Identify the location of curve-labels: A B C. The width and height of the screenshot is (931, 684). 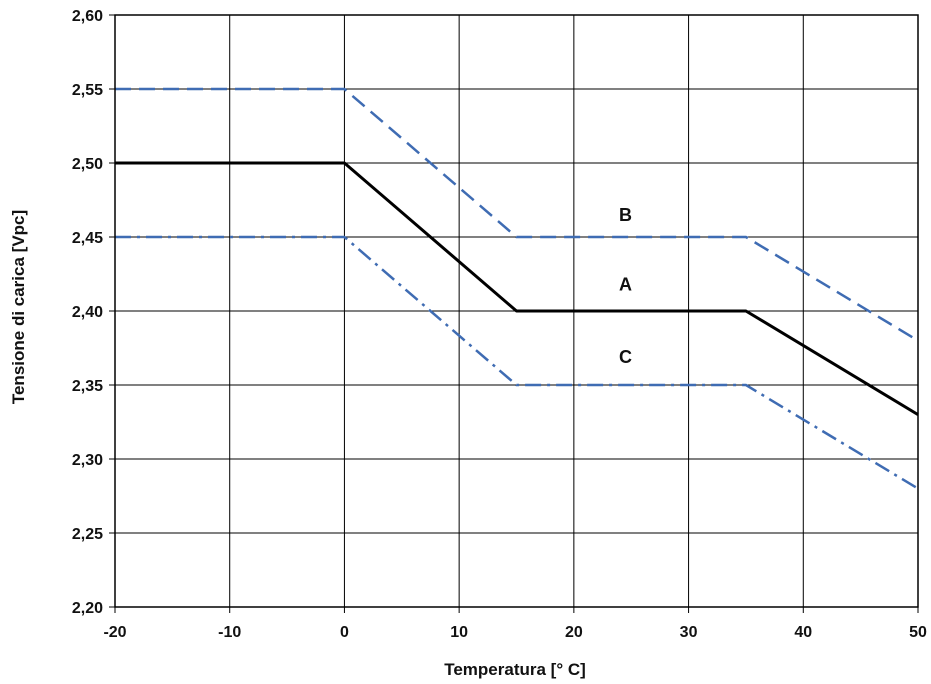
(625, 286).